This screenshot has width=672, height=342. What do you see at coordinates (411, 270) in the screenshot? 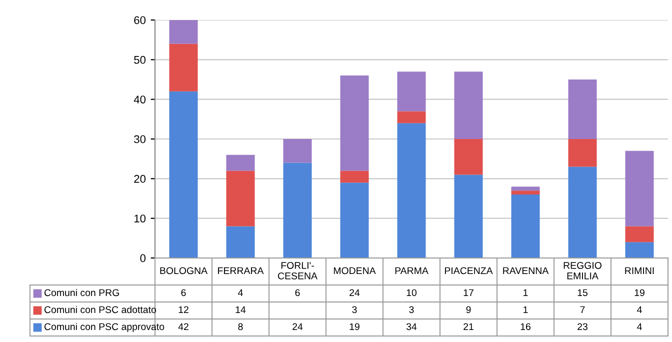
I see `x-tick-label: PARMA` at bounding box center [411, 270].